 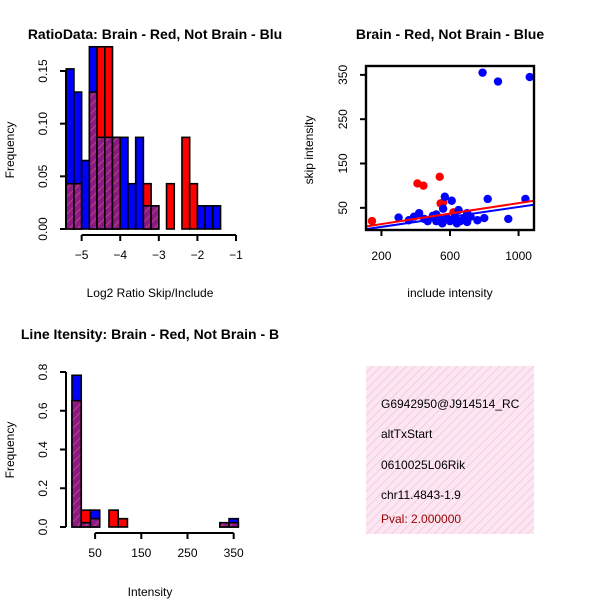 I want to click on line-intensity-histogram-x-tick-label-0: 50, so click(x=95, y=553).